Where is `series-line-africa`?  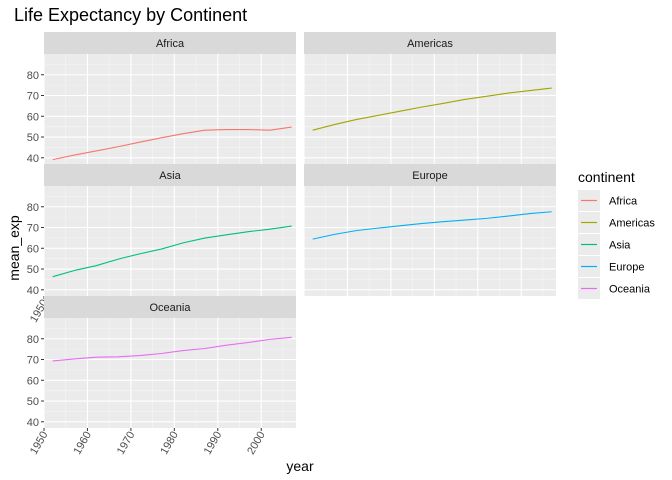
series-line-africa is located at coordinates (172, 143).